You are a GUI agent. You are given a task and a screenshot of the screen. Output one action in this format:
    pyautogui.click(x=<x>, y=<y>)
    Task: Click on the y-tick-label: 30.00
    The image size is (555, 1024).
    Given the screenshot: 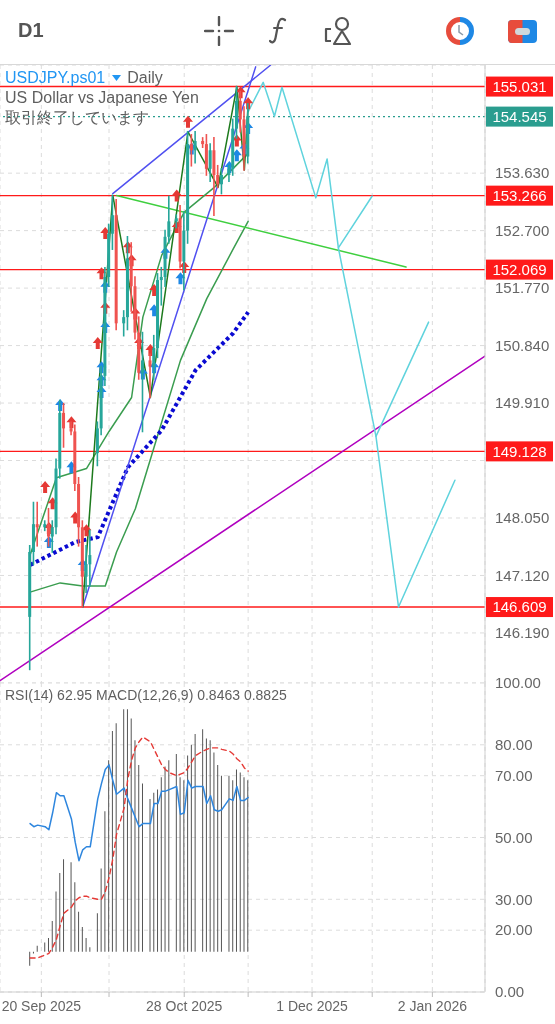 What is the action you would take?
    pyautogui.click(x=514, y=899)
    